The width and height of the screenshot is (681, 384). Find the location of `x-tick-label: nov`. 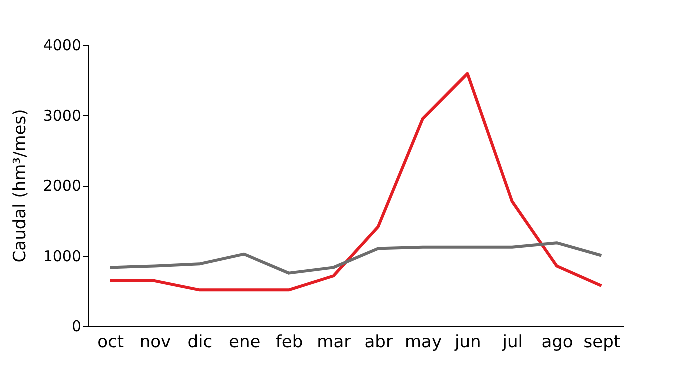

x-tick-label: nov is located at coordinates (156, 342).